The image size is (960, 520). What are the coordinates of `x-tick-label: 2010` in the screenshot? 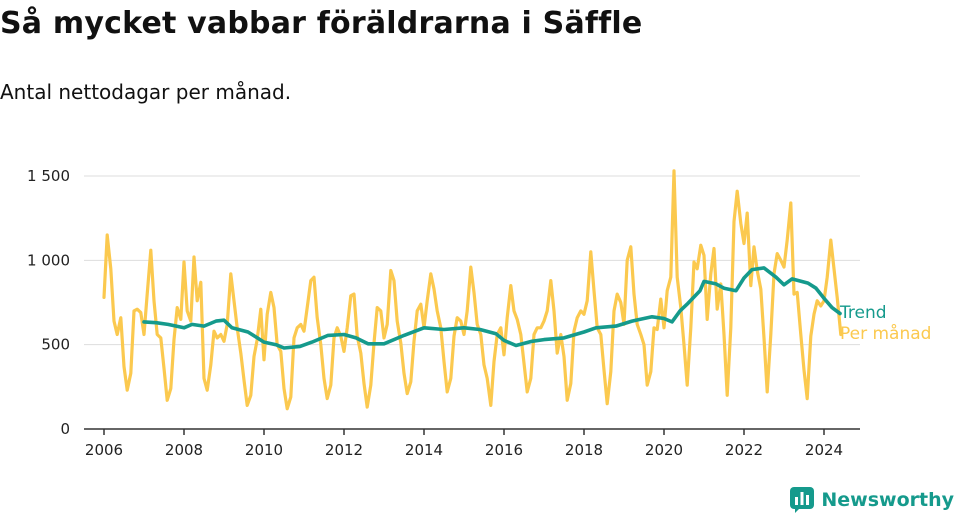 It's located at (264, 450).